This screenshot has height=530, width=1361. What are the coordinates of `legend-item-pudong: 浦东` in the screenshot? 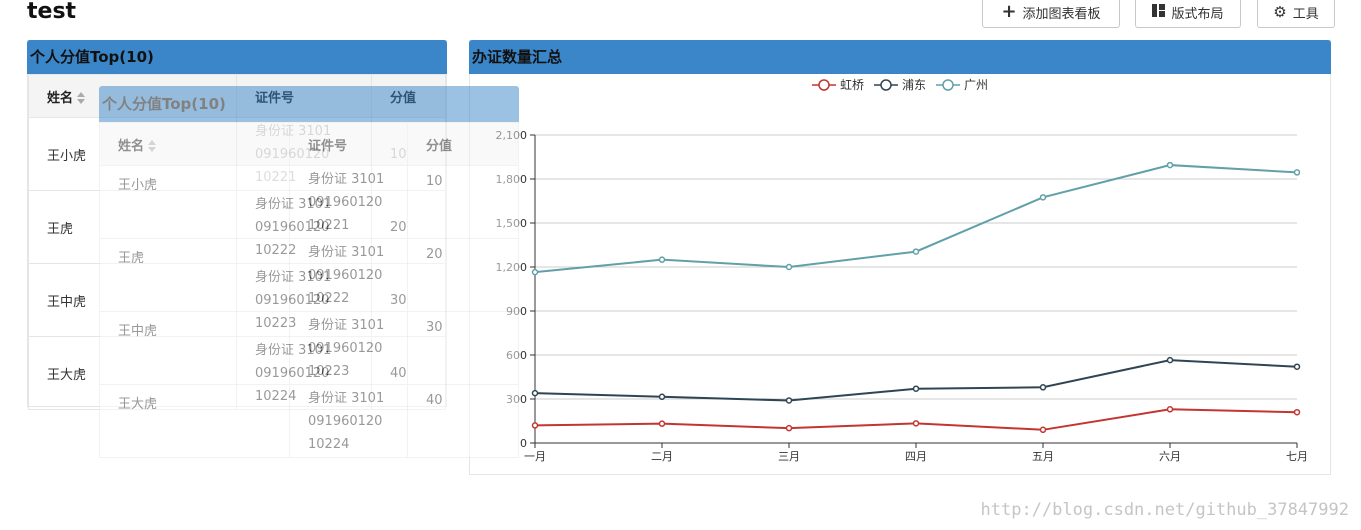 It's located at (899, 84).